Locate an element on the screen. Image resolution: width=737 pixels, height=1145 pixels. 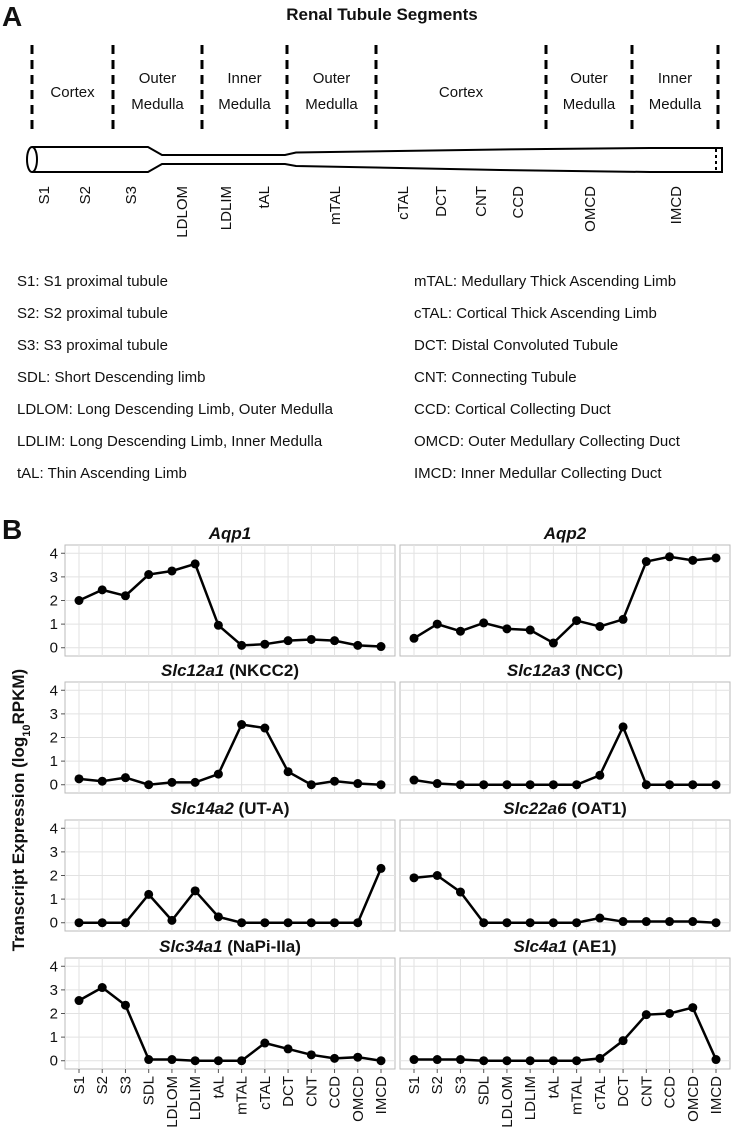
chart-panel: 0 1 2 3 4 Slc12a1 (NKCC2) is located at coordinates (223, 727).